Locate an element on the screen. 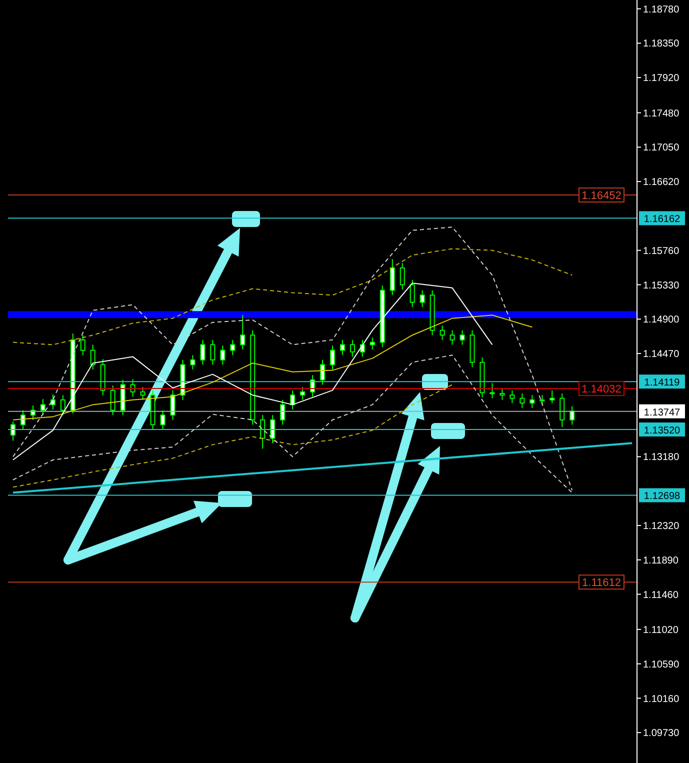 This screenshot has width=689, height=763. ref-line-label: 1.16162 is located at coordinates (662, 220).